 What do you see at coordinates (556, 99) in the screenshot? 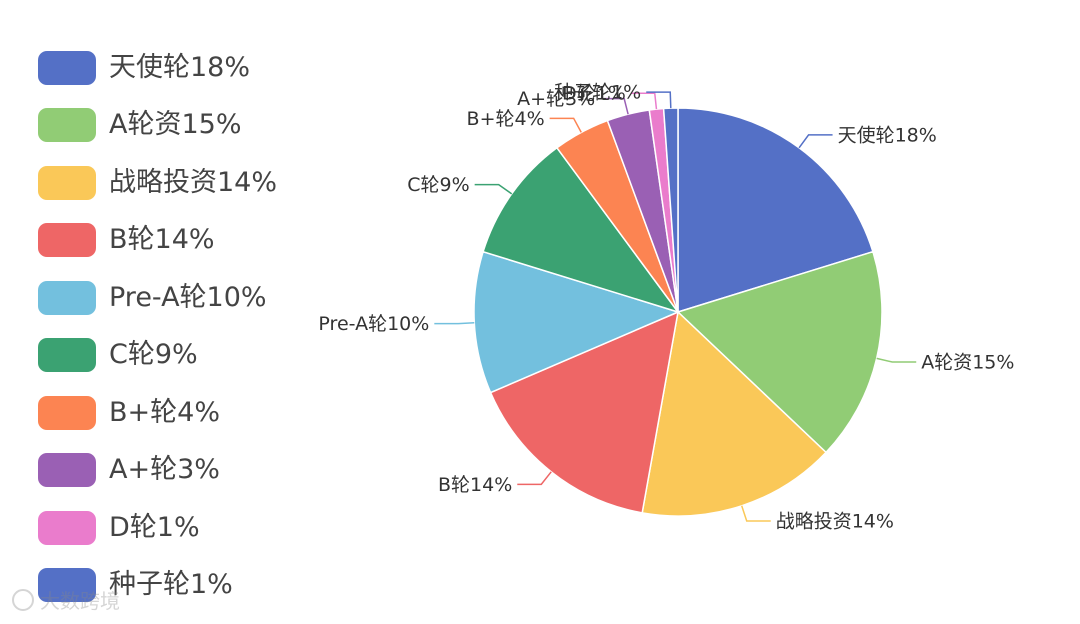
I see `pie-slice-label: A+轮3%` at bounding box center [556, 99].